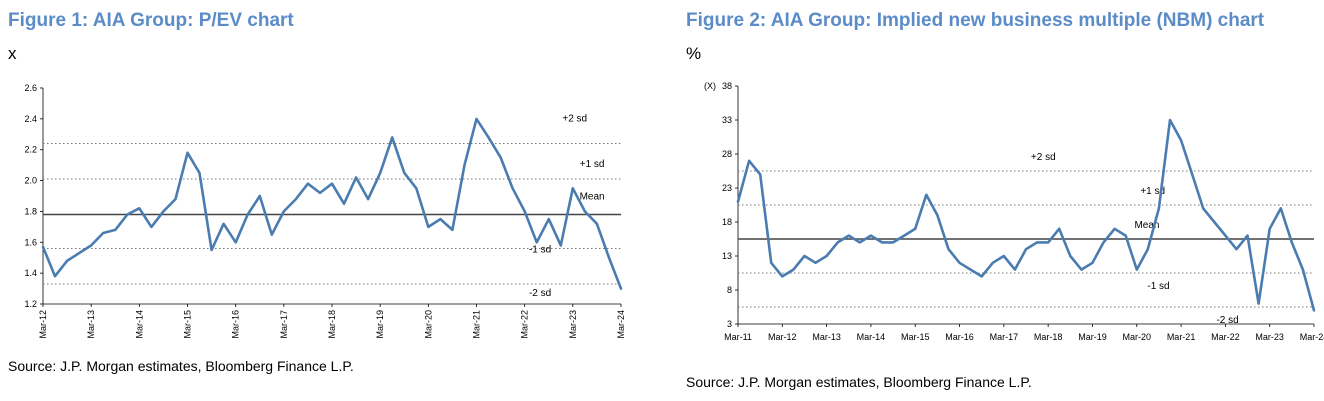  What do you see at coordinates (727, 222) in the screenshot?
I see `y-tick-label: 18` at bounding box center [727, 222].